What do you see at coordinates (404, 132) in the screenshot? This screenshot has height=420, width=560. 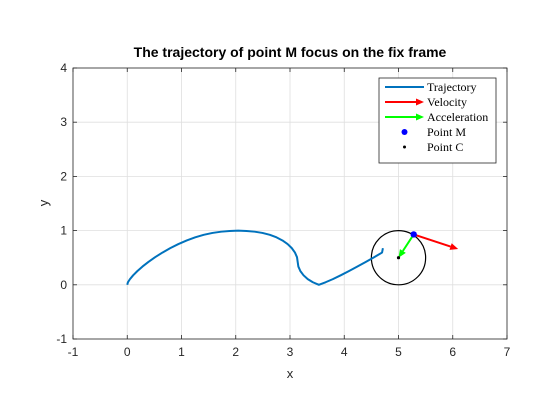 I see `legend-swatch-point-m` at bounding box center [404, 132].